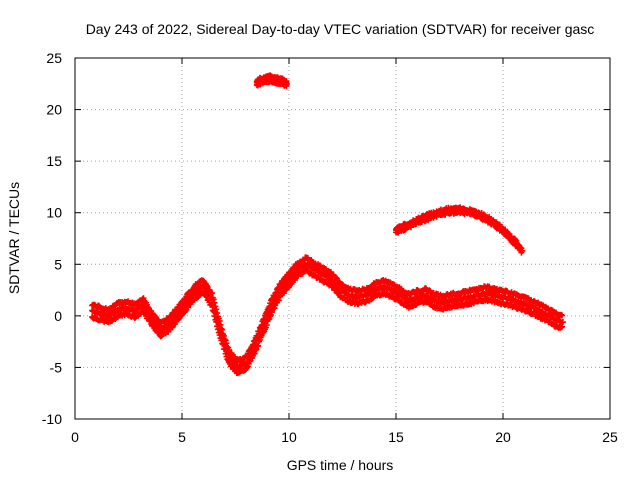 The width and height of the screenshot is (640, 480). What do you see at coordinates (54, 110) in the screenshot?
I see `y-tick-label: 20` at bounding box center [54, 110].